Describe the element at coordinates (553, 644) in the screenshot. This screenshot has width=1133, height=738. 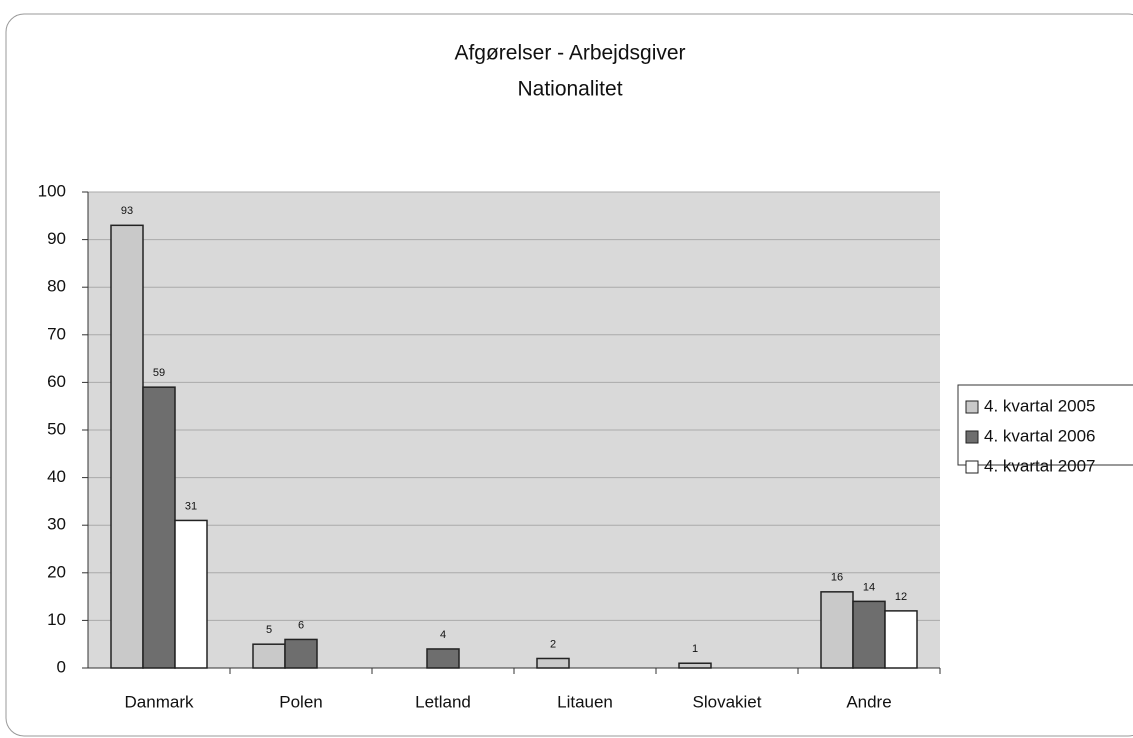
I see `value-label: 2` at that location.